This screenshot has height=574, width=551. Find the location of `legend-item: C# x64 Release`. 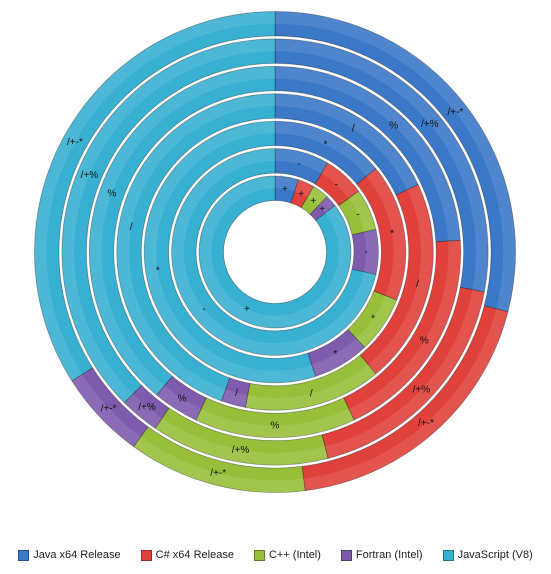

legend-item: C# x64 Release is located at coordinates (187, 555).